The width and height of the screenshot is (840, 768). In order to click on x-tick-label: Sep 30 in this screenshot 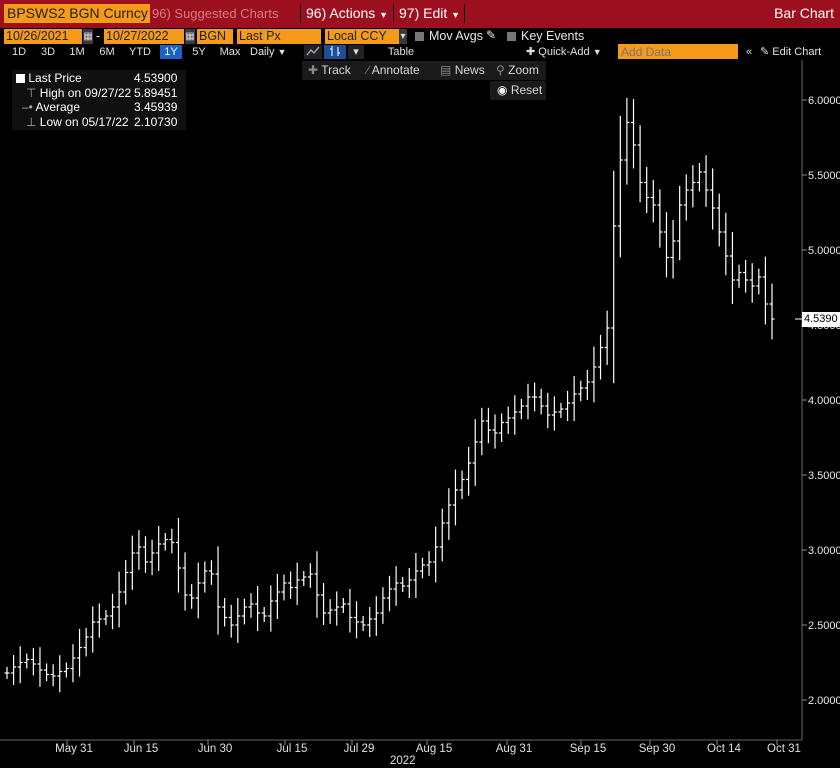, I will do `click(657, 749)`.